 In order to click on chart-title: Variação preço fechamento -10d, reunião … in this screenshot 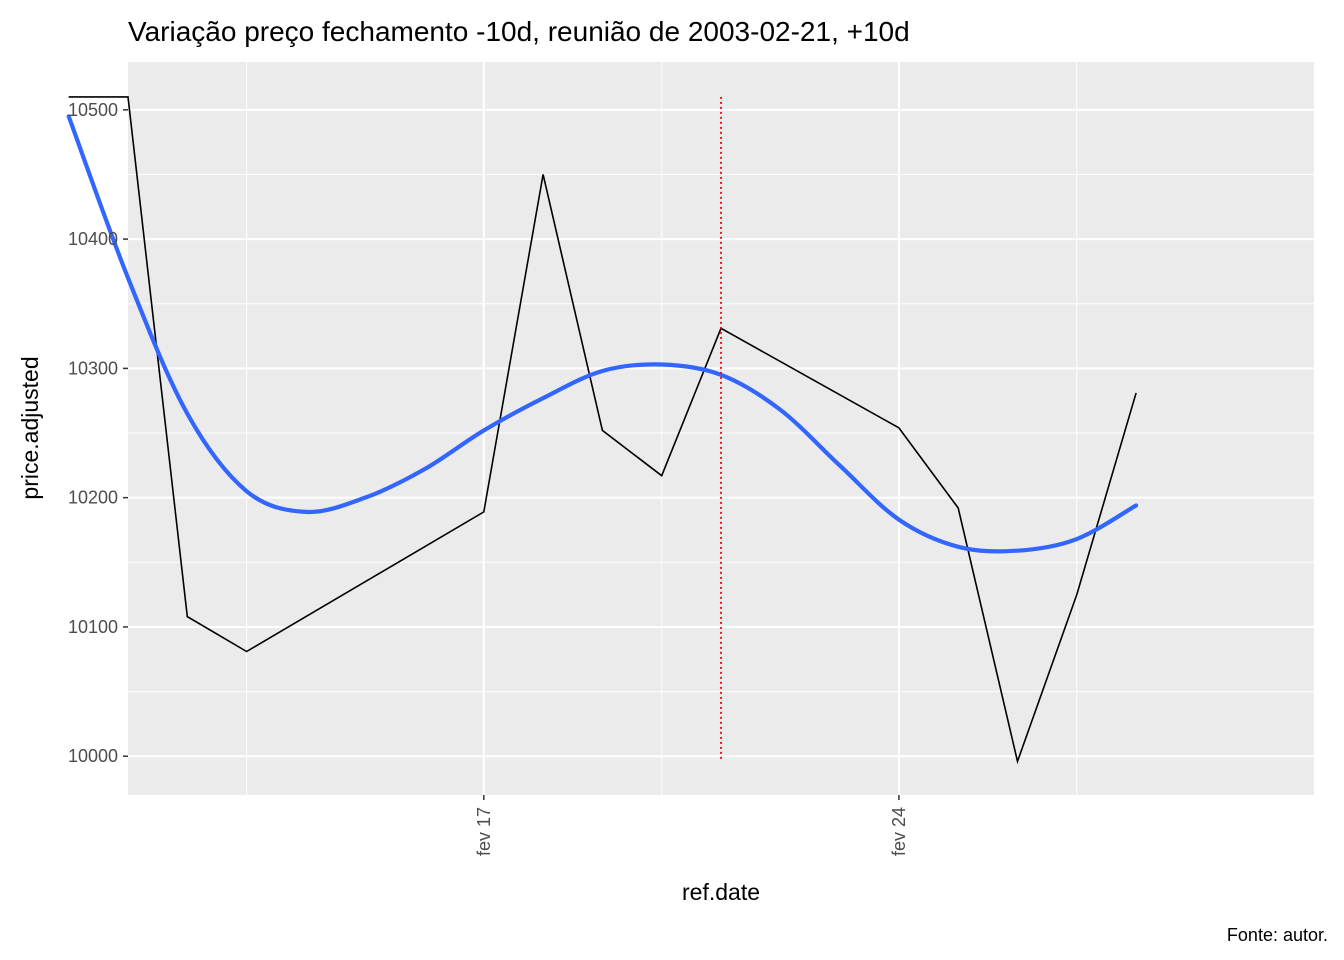, I will do `click(519, 31)`.